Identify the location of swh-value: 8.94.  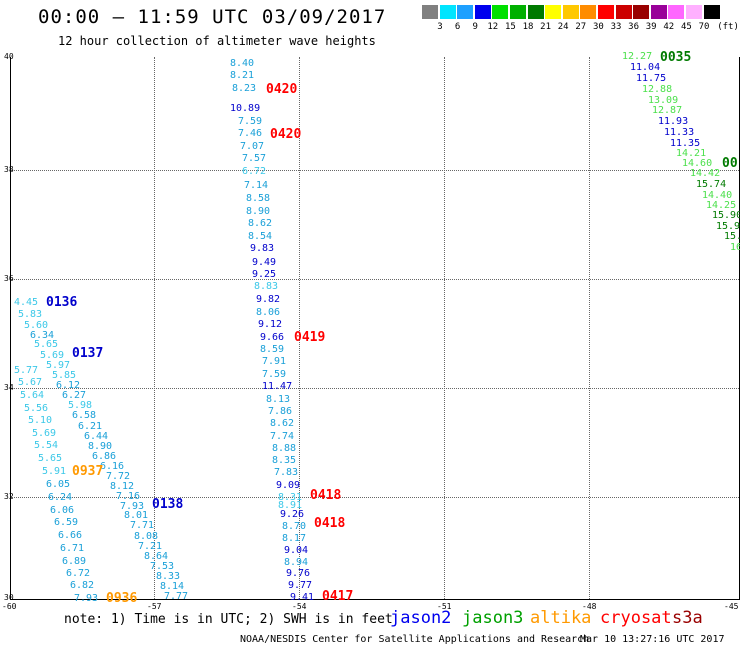
(296, 562).